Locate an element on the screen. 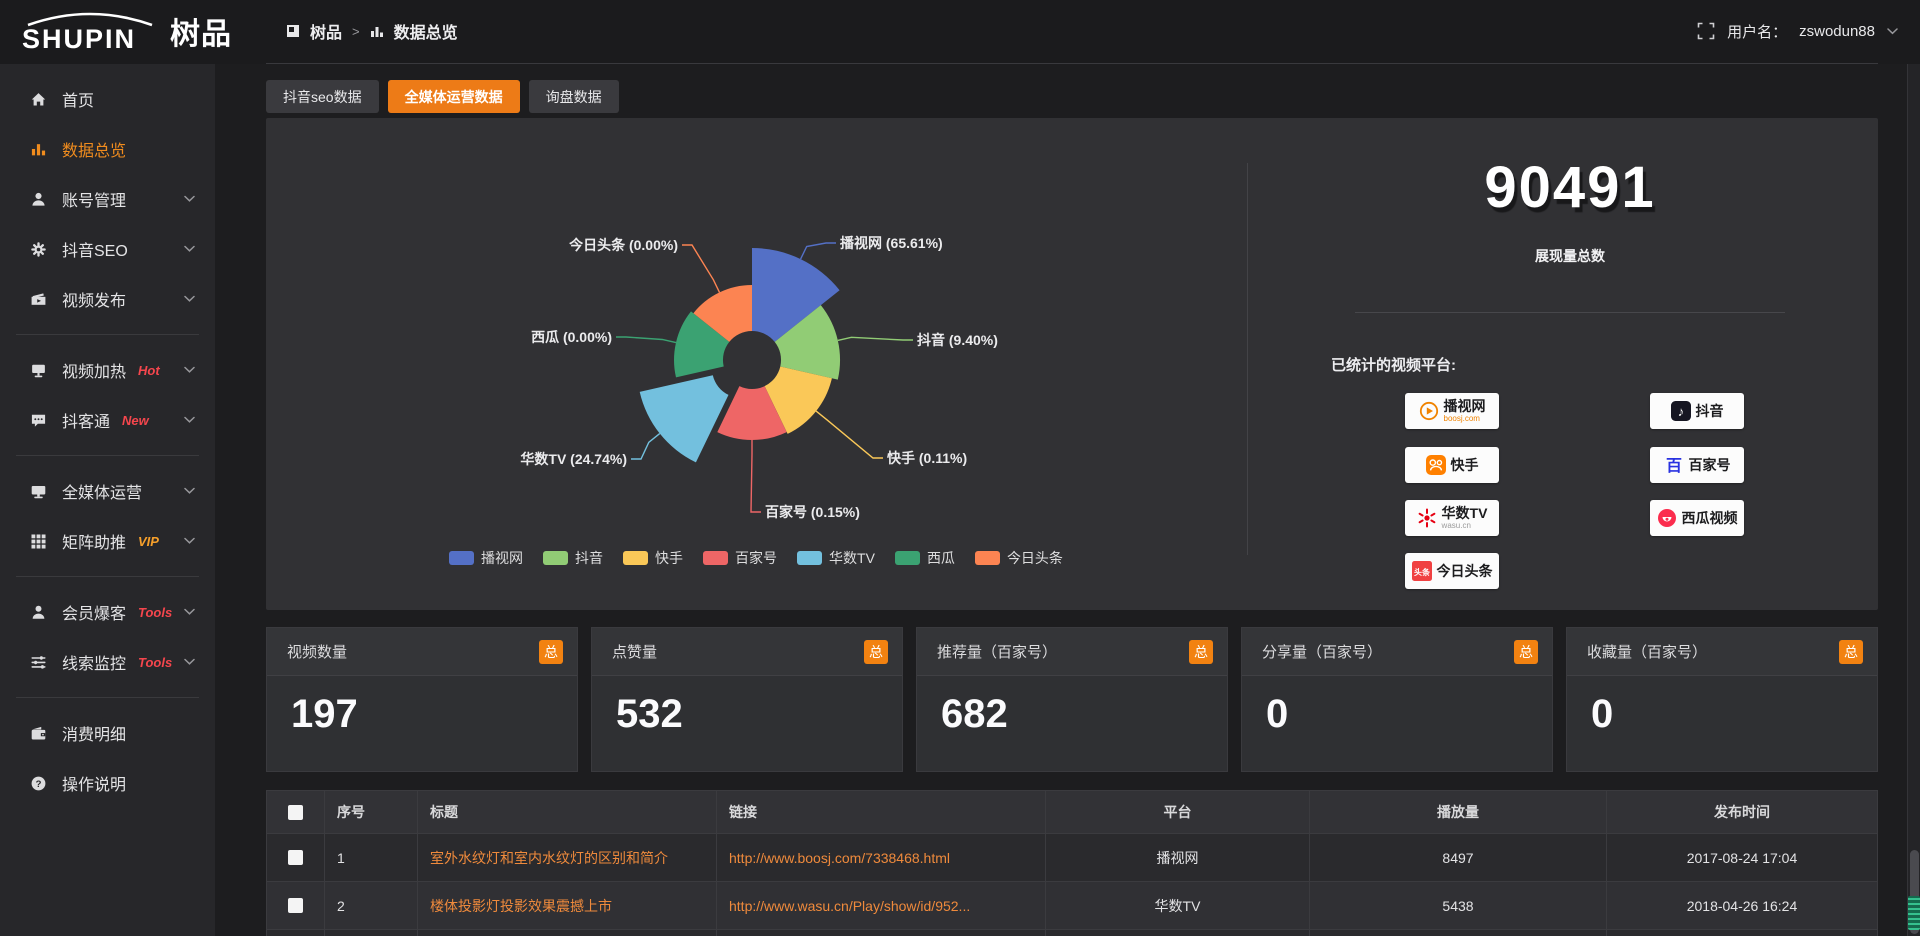  platform-badge-toutiao: 头条 今日头条 is located at coordinates (1452, 571).